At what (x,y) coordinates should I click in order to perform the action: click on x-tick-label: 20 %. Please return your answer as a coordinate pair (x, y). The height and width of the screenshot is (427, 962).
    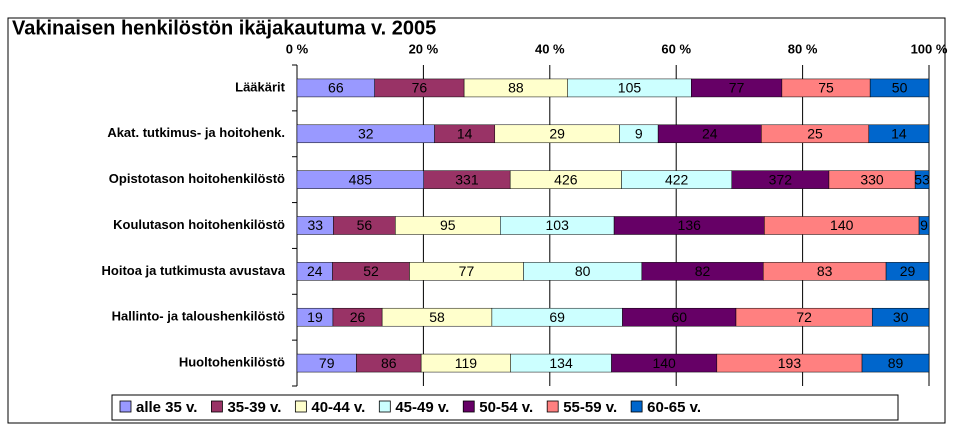
    Looking at the image, I should click on (424, 48).